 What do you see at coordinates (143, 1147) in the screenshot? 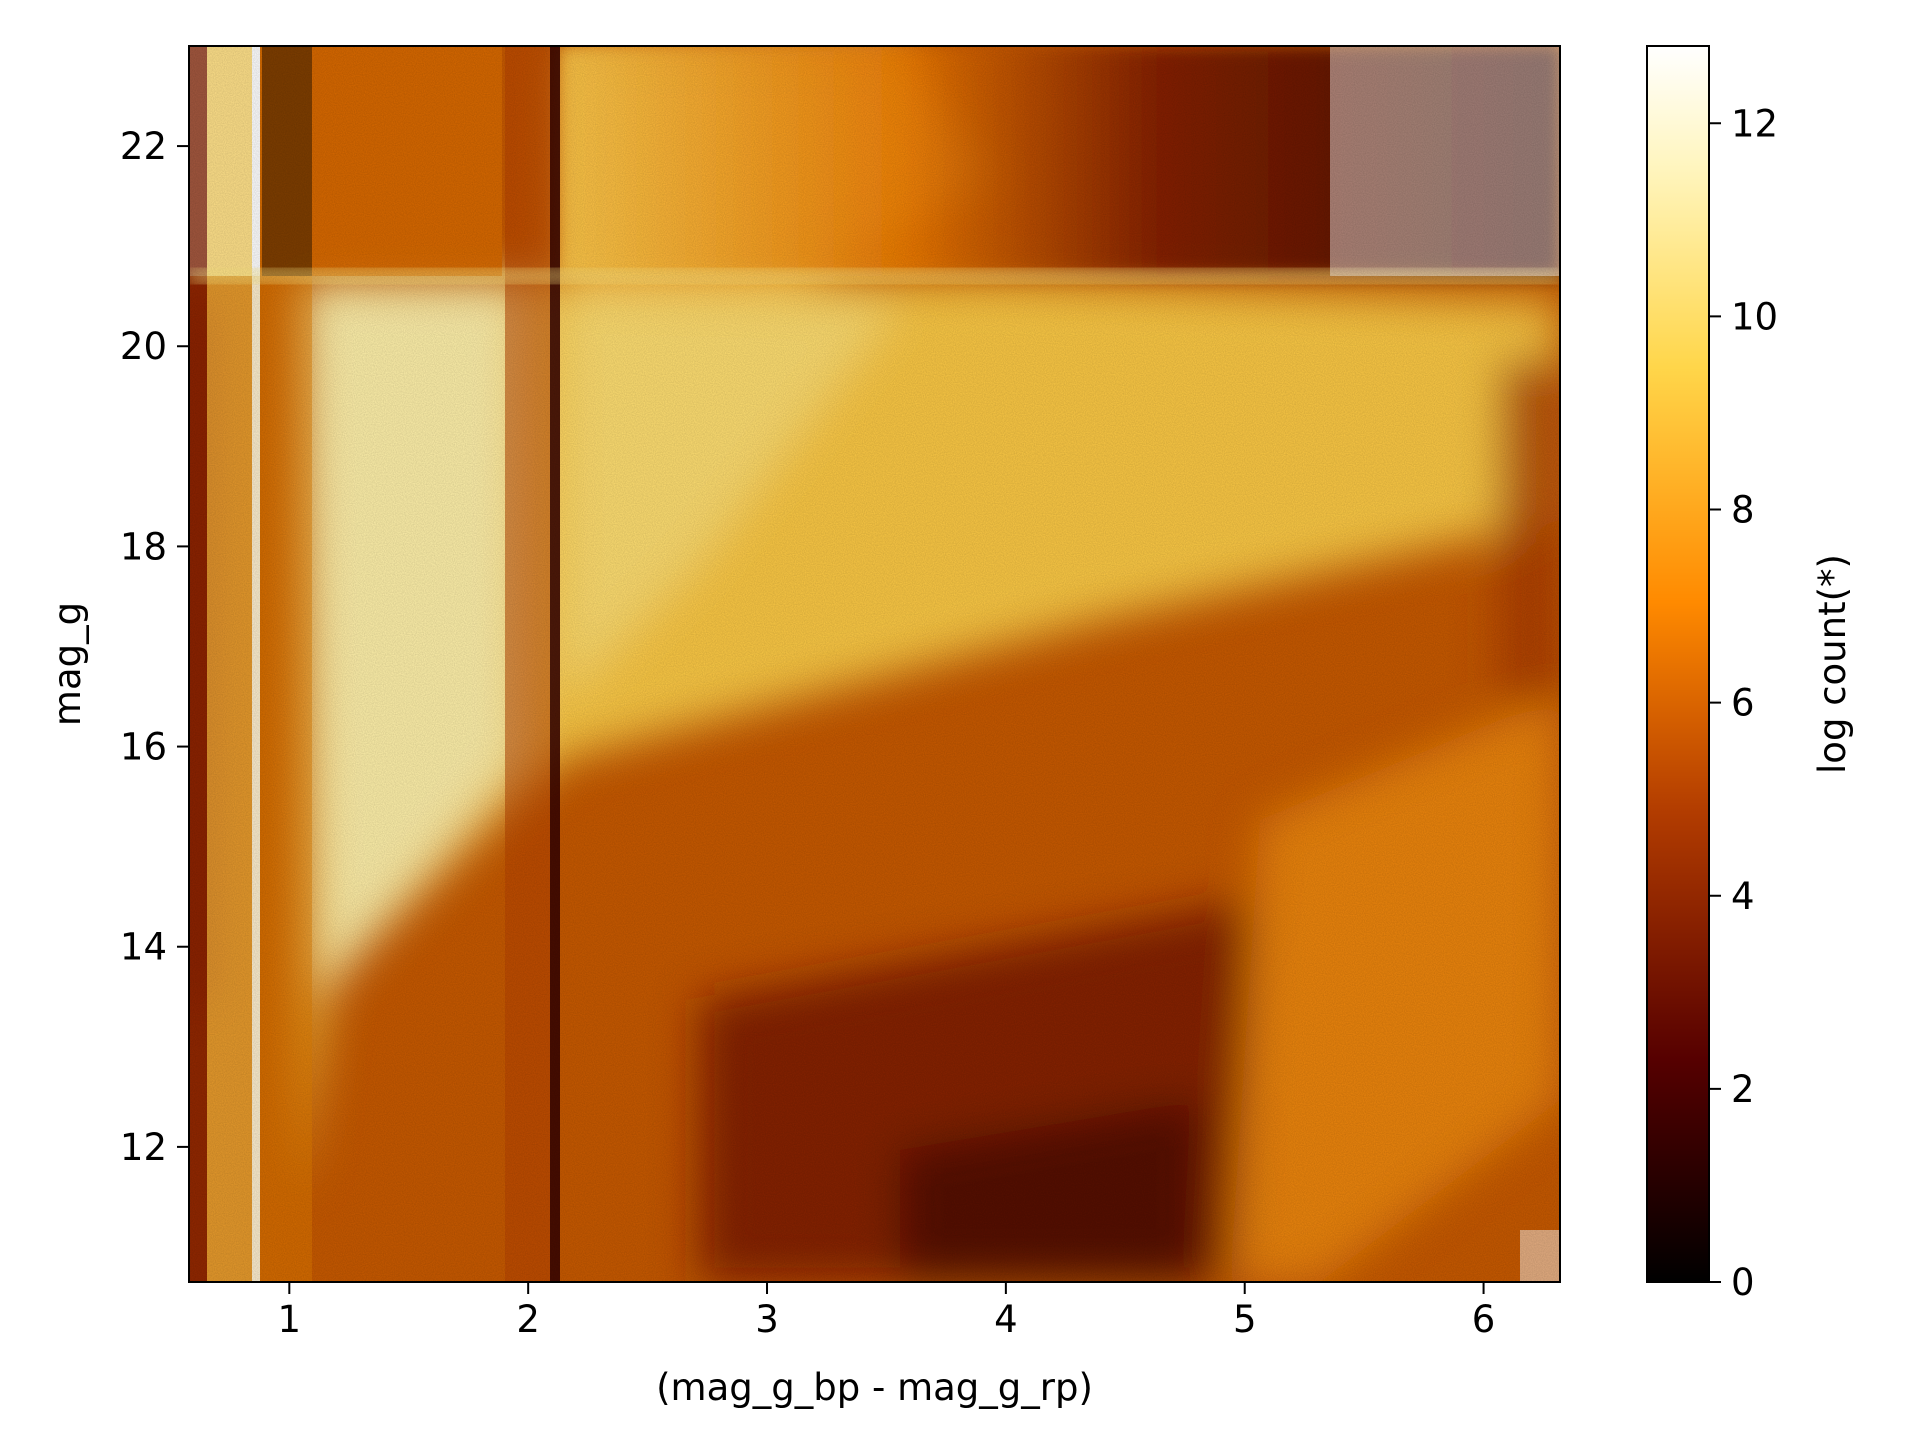
I see `y-tick-label: 12` at bounding box center [143, 1147].